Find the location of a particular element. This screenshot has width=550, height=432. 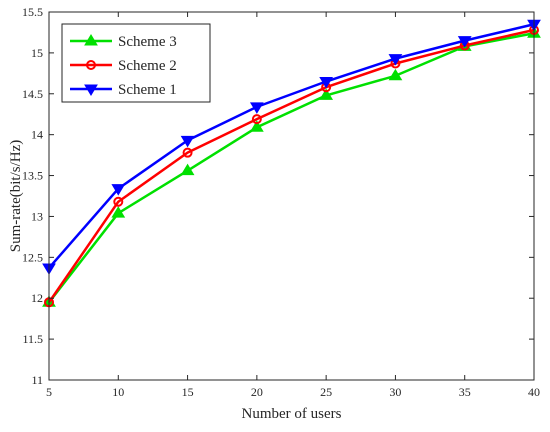

legend: Scheme 3 Scheme 2 Scheme 1 is located at coordinates (136, 63).